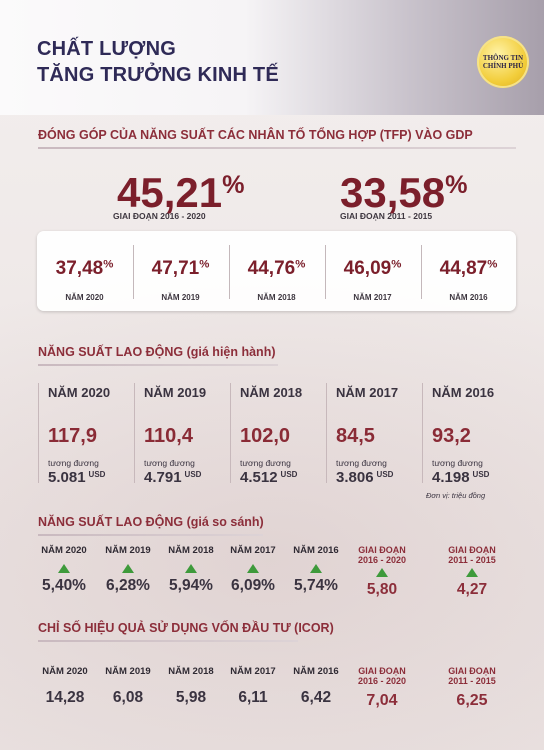 Image resolution: width=544 pixels, height=750 pixels. I want to click on icor-year: NĂM 2016 6,42, so click(316, 686).